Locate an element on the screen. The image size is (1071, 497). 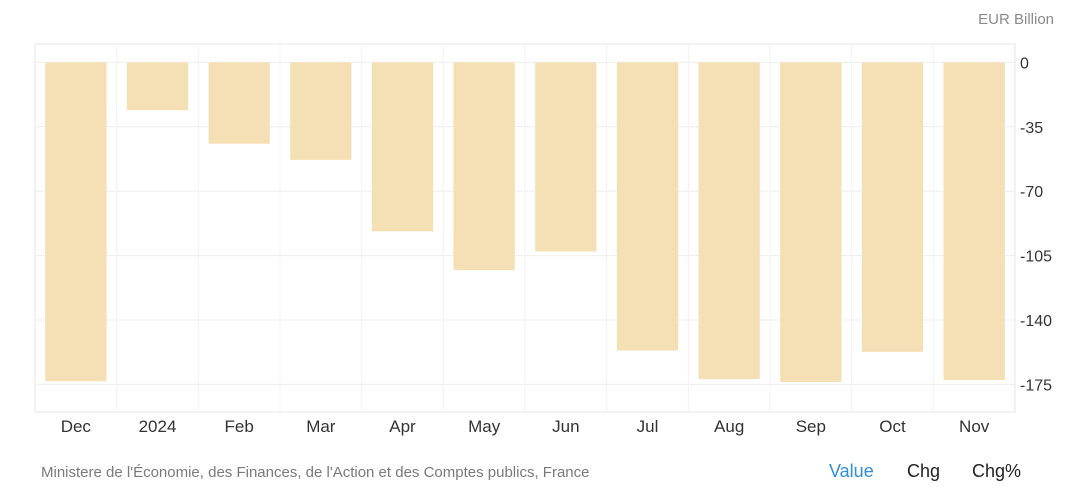
toggle-value-button: Value is located at coordinates (851, 471).